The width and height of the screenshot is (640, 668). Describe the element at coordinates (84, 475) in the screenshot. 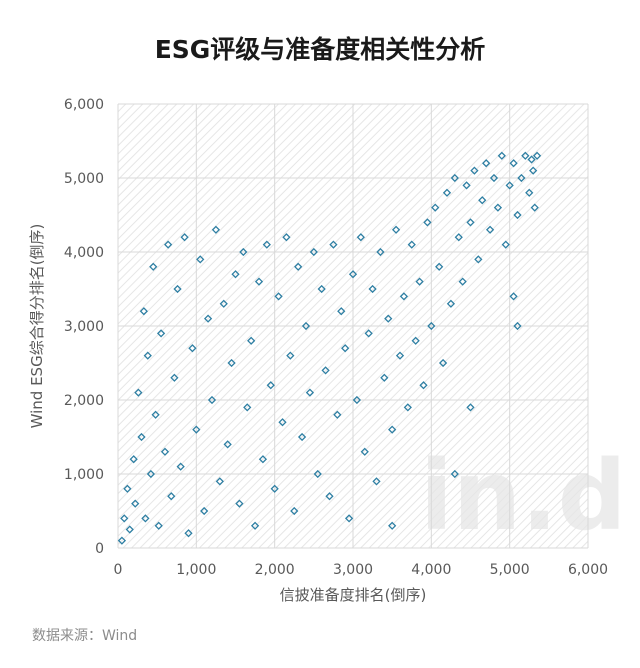

I see `y-tick-label: 1,000` at that location.